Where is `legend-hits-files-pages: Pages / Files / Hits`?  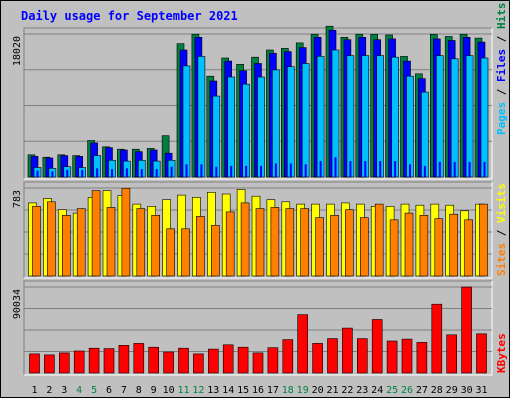
legend-hits-files-pages: Pages / Files / Hits is located at coordinates (501, 69).